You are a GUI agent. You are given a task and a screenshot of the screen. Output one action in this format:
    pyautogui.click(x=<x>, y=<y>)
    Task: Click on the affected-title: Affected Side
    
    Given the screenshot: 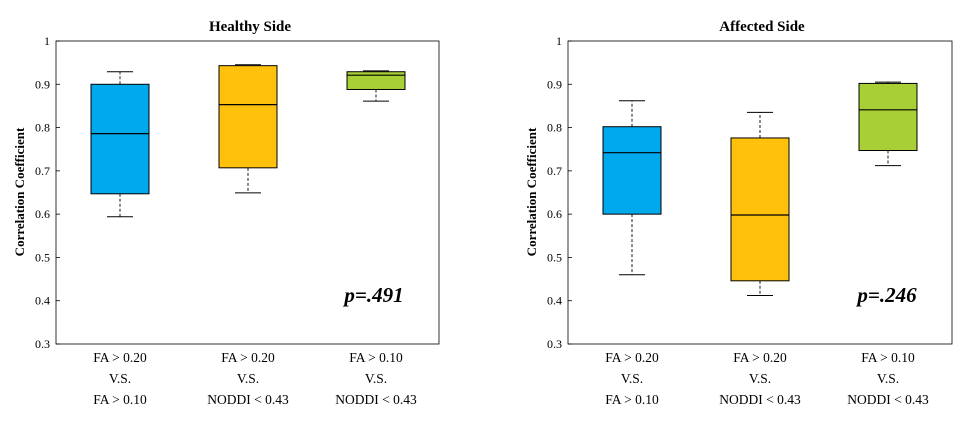 What is the action you would take?
    pyautogui.click(x=762, y=27)
    